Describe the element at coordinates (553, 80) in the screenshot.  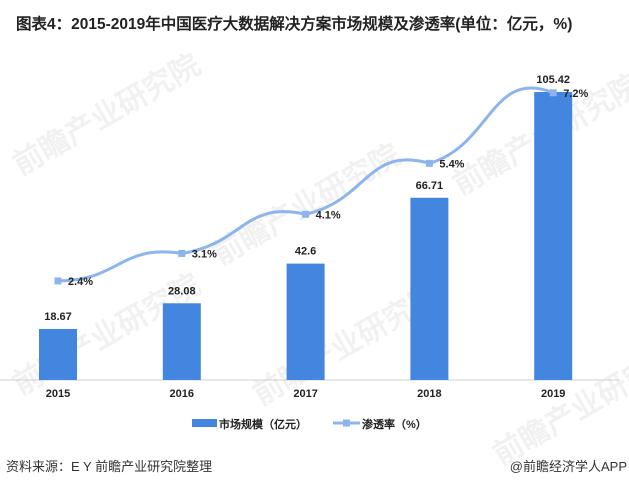
I see `bar-label: 105.42` at that location.